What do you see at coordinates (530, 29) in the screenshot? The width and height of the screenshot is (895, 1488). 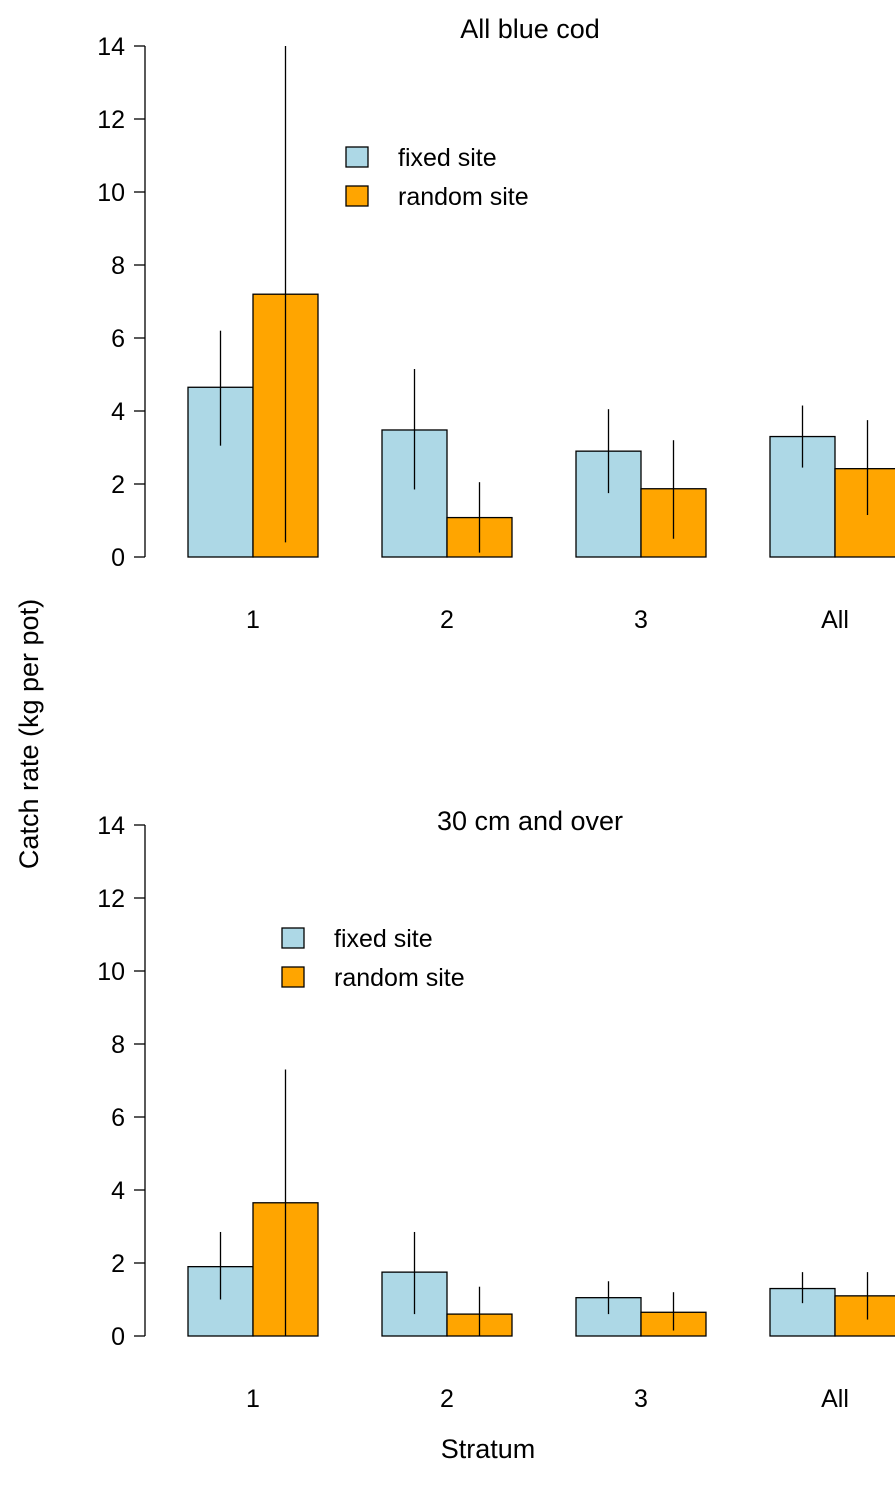 I see `chart-title: All blue cod` at bounding box center [530, 29].